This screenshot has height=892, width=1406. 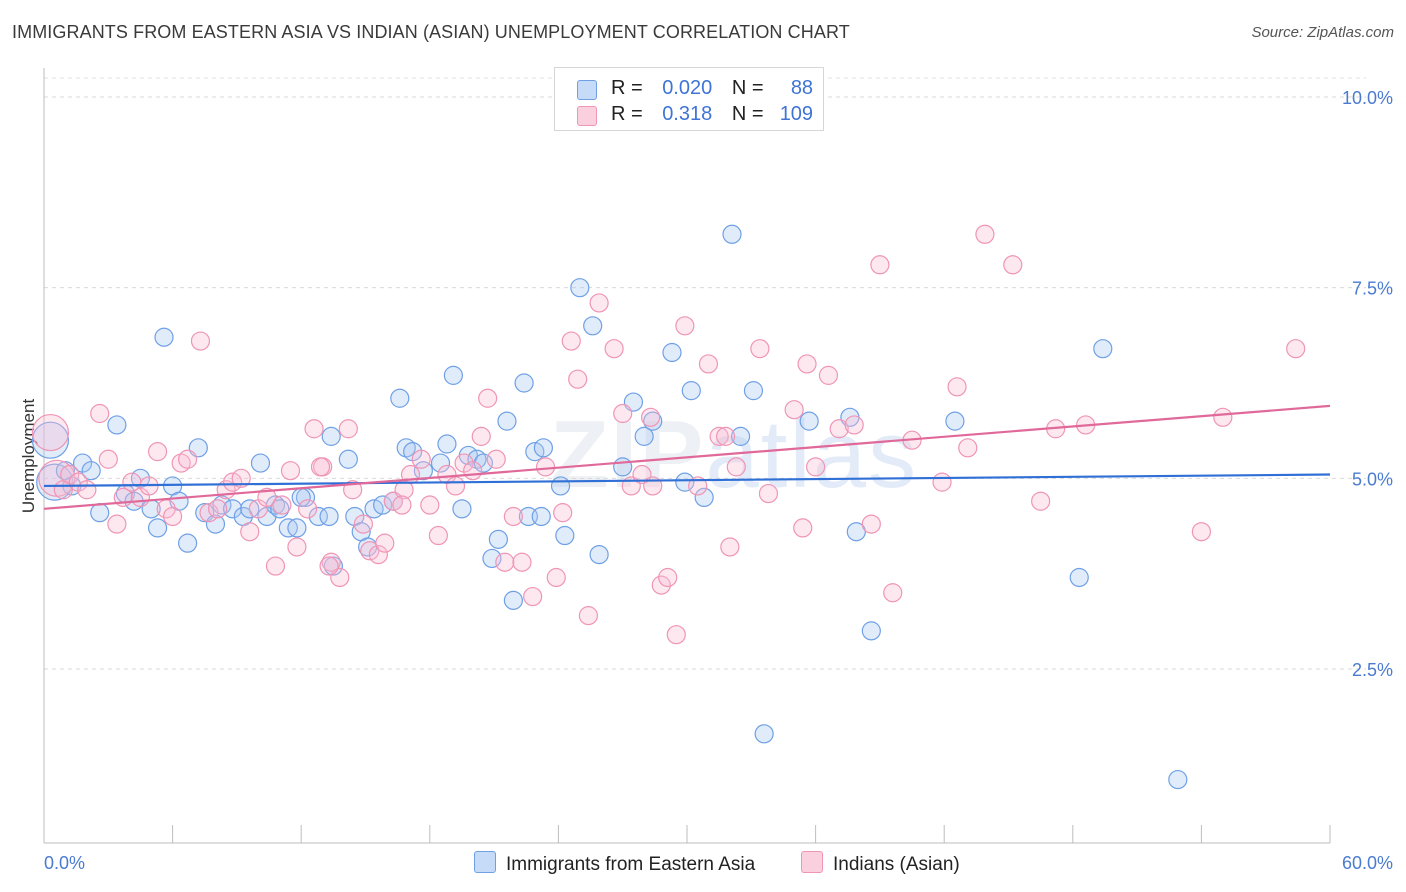 I want to click on indians-trend-line, so click(x=687, y=457).